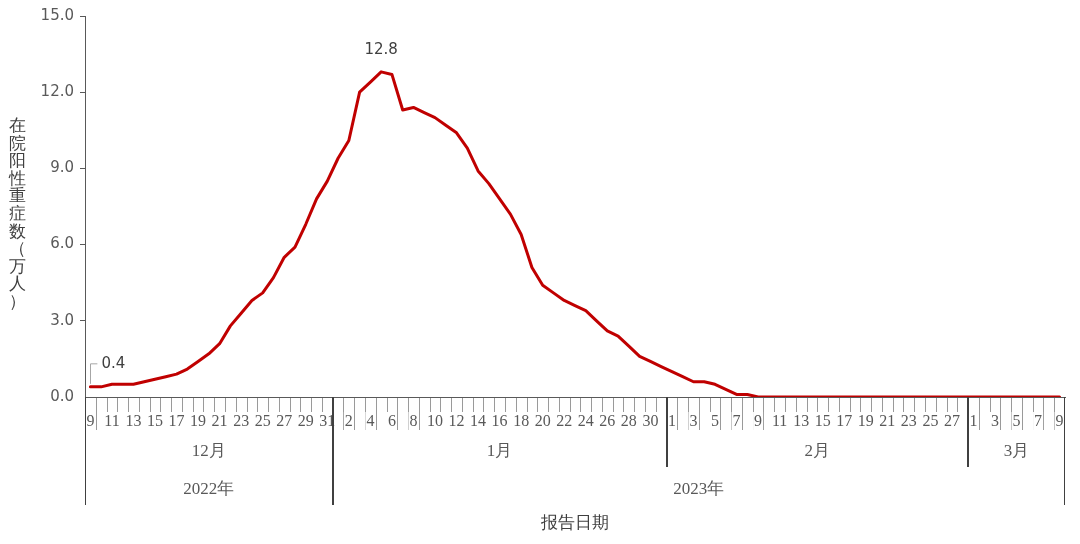 The image size is (1080, 544). Describe the element at coordinates (62, 319) in the screenshot. I see `y-tick-label: 3.0` at that location.